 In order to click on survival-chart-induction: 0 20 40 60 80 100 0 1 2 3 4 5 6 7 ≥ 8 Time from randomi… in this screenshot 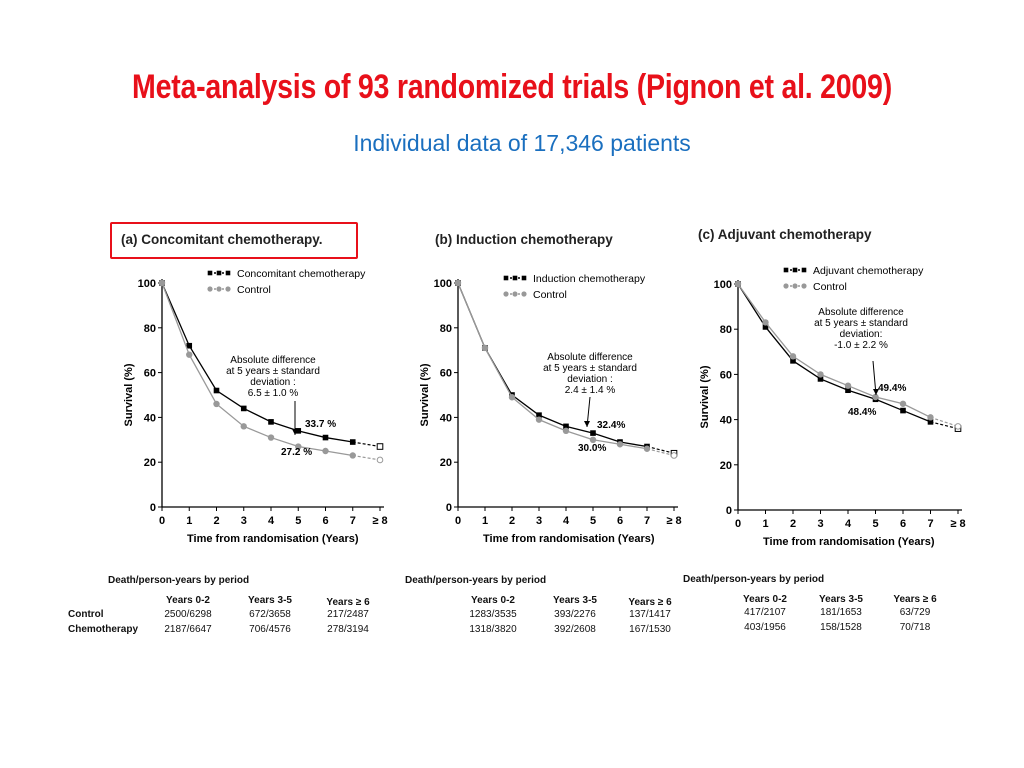, I will do `click(550, 409)`.